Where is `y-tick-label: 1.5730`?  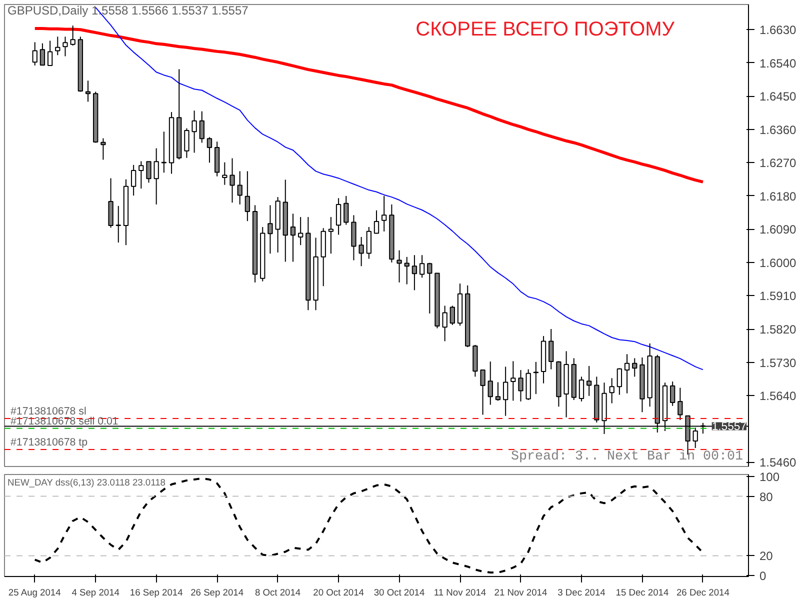 y-tick-label: 1.5730 is located at coordinates (778, 363).